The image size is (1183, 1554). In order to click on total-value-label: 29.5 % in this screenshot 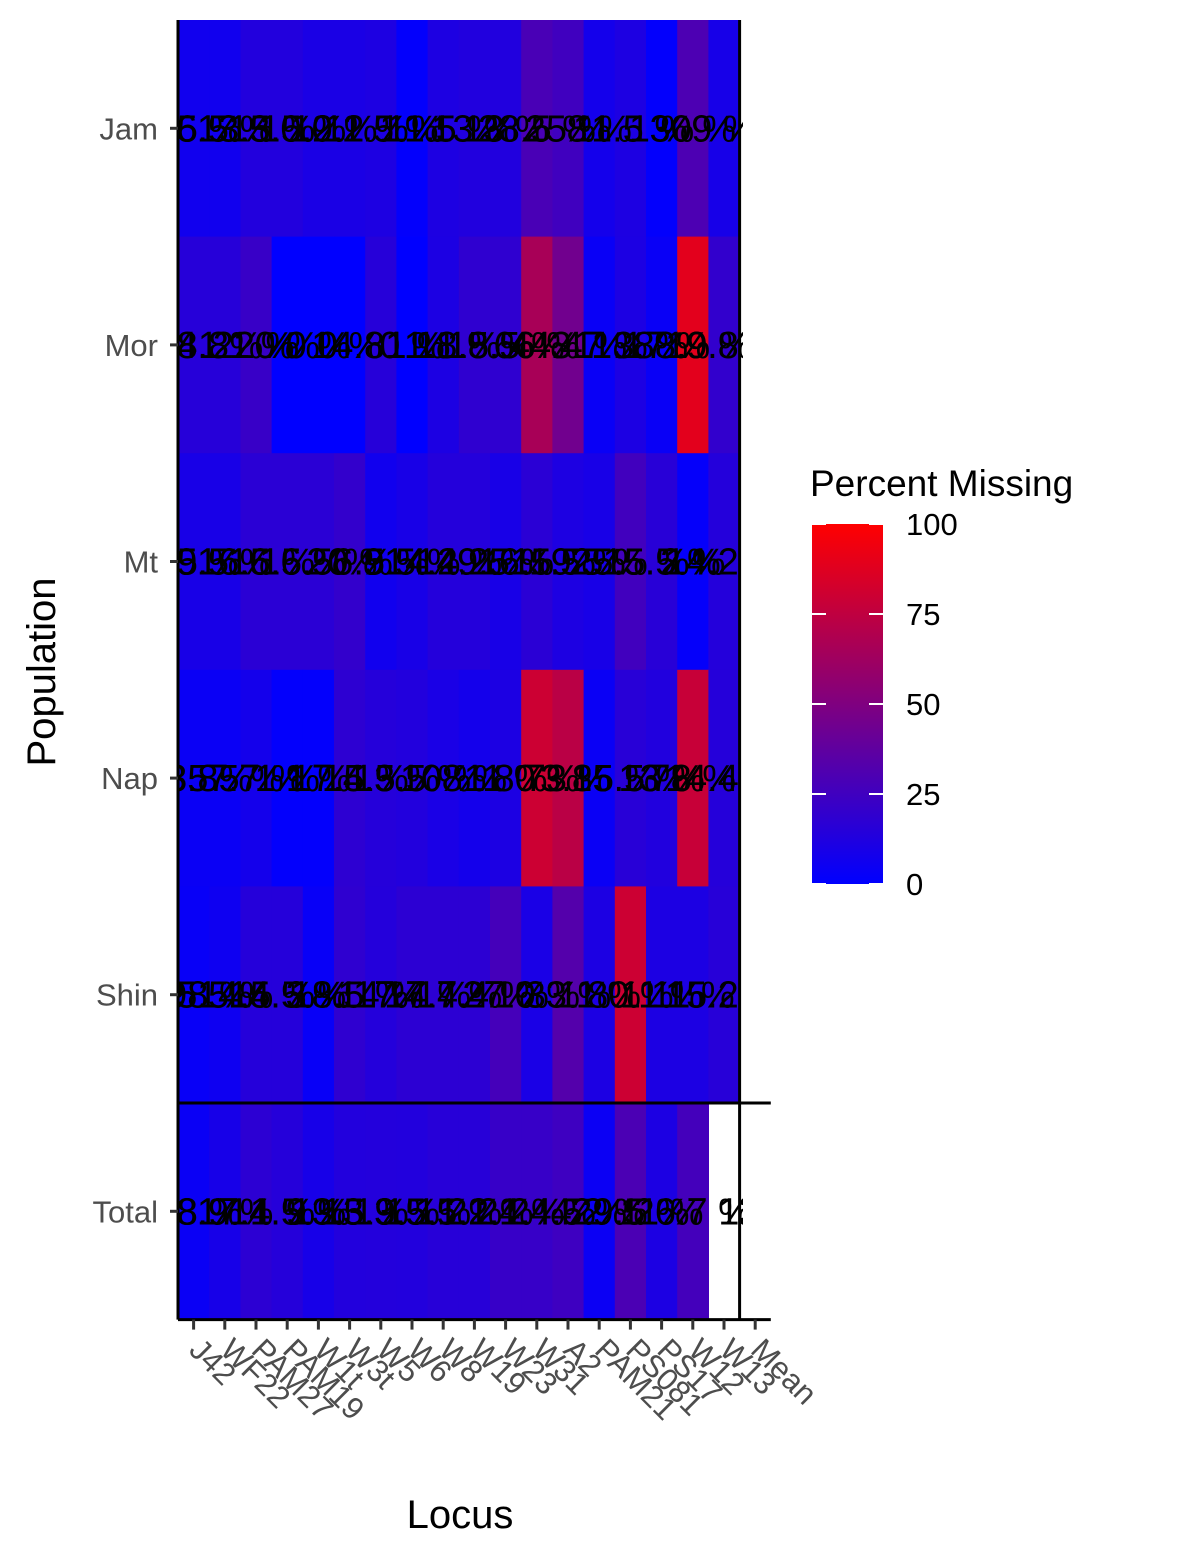, I will do `click(630, 1212)`.